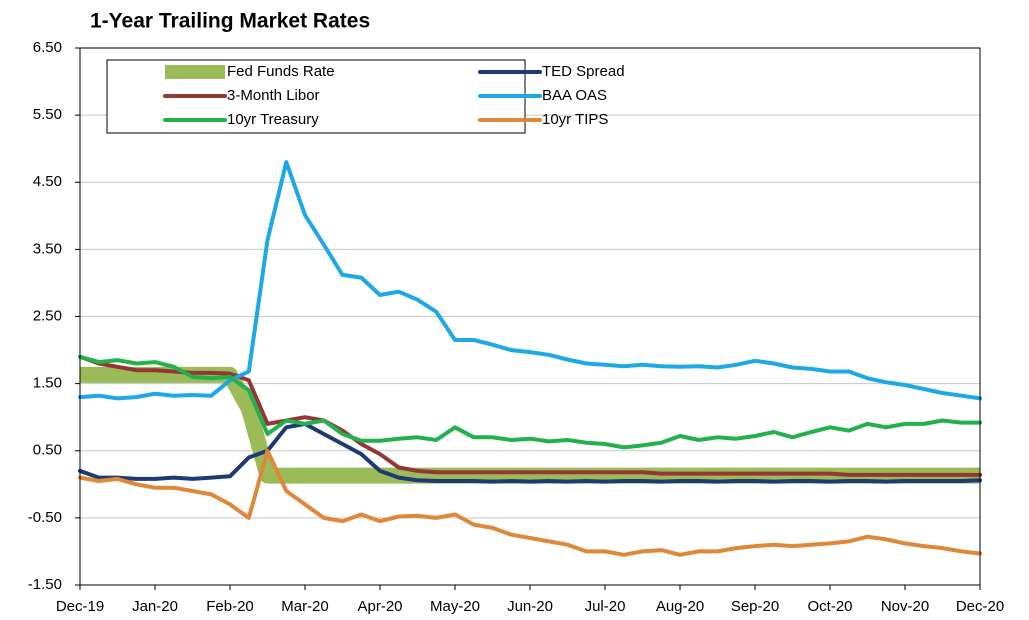  What do you see at coordinates (47, 47) in the screenshot?
I see `y-tick-label: 6.50` at bounding box center [47, 47].